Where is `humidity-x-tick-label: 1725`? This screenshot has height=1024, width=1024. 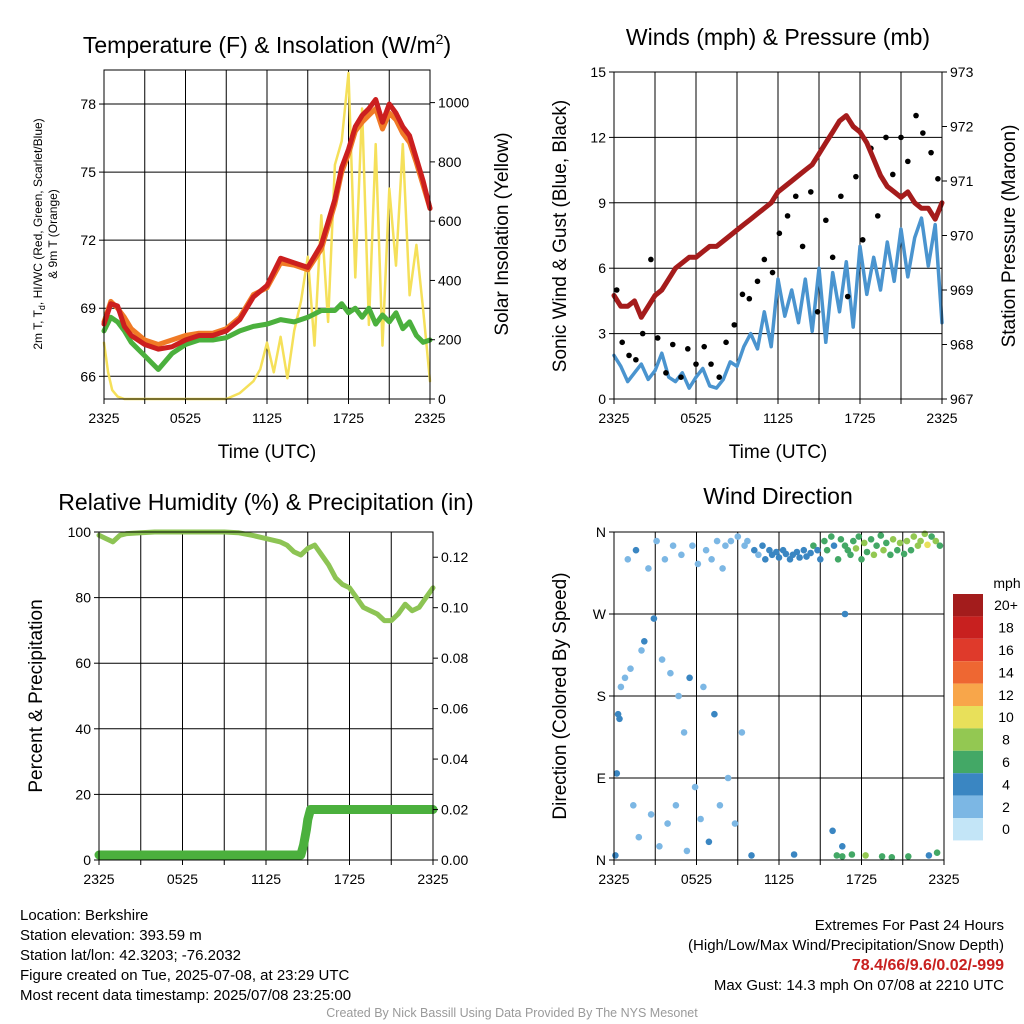 humidity-x-tick-label: 1725 is located at coordinates (349, 879).